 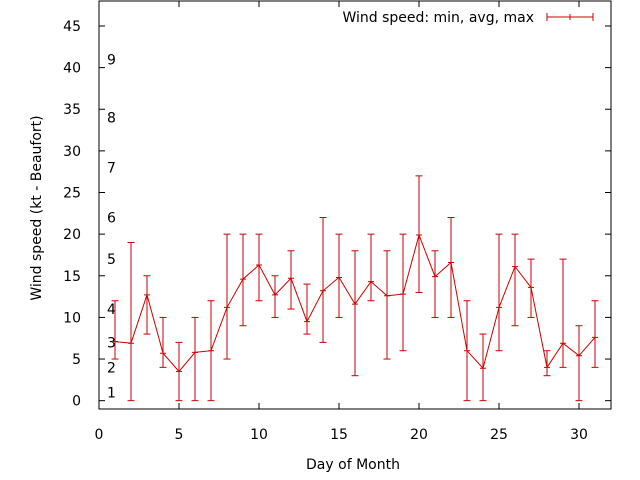 What do you see at coordinates (111, 60) in the screenshot?
I see `beaufort-label: 9` at bounding box center [111, 60].